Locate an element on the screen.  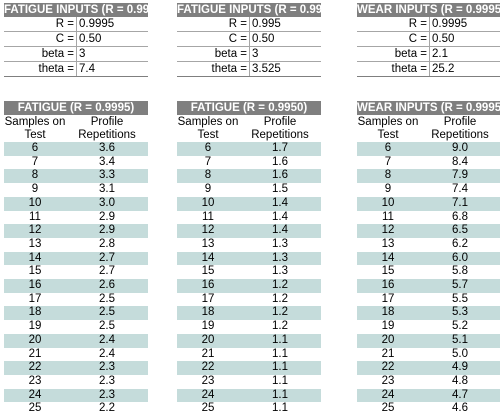
repetitions-cell: 1.2 is located at coordinates (280, 300).